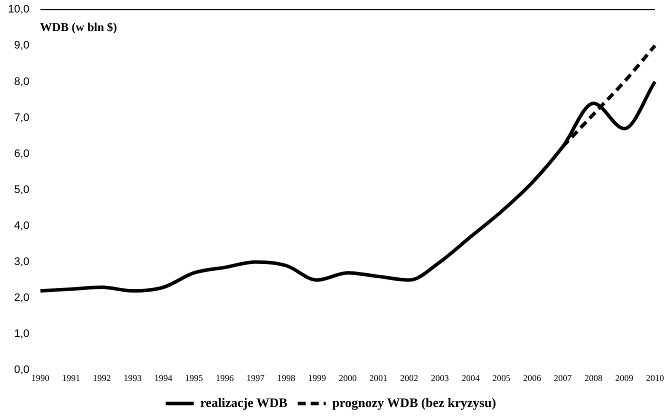  I want to click on x-tick-label: 1997, so click(256, 377).